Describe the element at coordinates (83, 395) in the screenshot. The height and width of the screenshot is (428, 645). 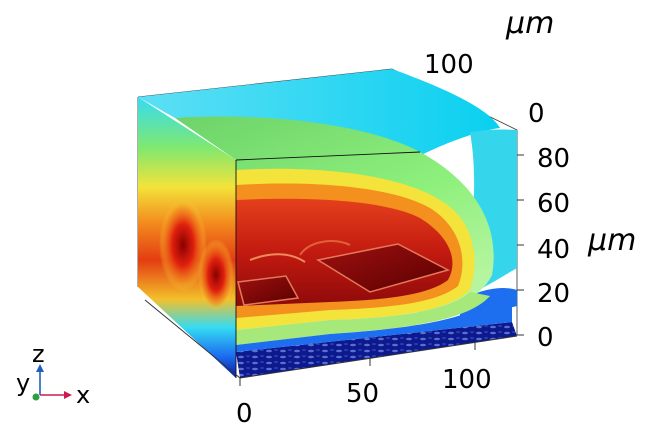
I see `triad-x-label: x` at that location.